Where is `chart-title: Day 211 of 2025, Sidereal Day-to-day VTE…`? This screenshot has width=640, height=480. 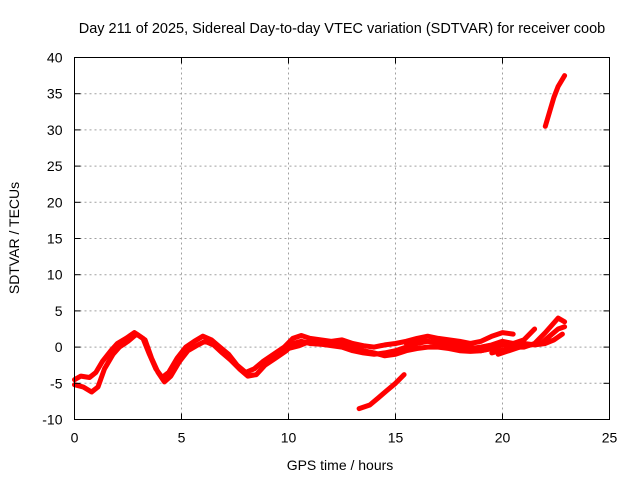
chart-title: Day 211 of 2025, Sidereal Day-to-day VTE… is located at coordinates (342, 29).